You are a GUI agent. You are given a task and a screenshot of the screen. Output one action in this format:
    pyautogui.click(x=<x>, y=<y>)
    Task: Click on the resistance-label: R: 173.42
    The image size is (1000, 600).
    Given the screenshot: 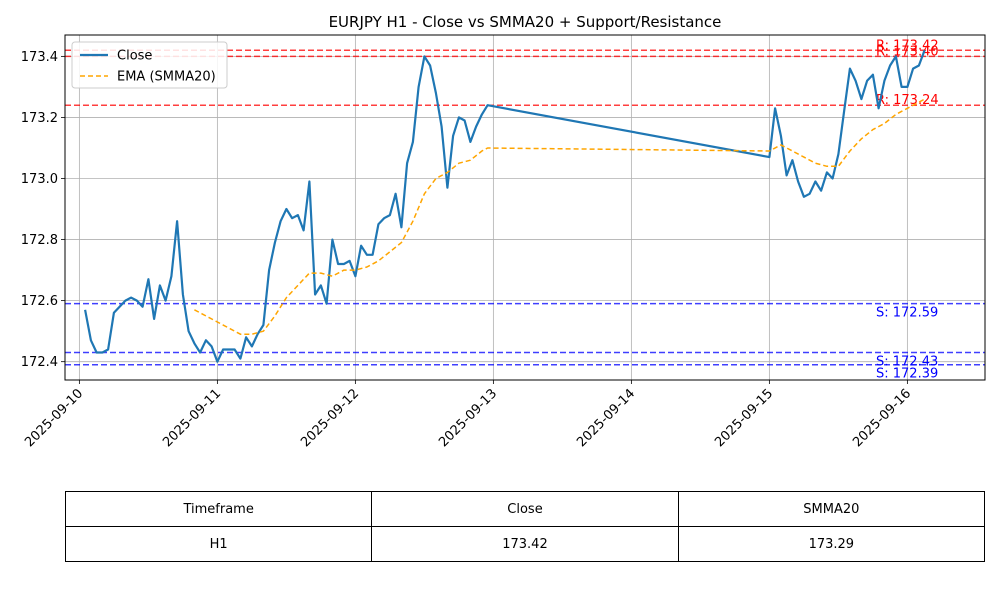 What is the action you would take?
    pyautogui.click(x=907, y=45)
    